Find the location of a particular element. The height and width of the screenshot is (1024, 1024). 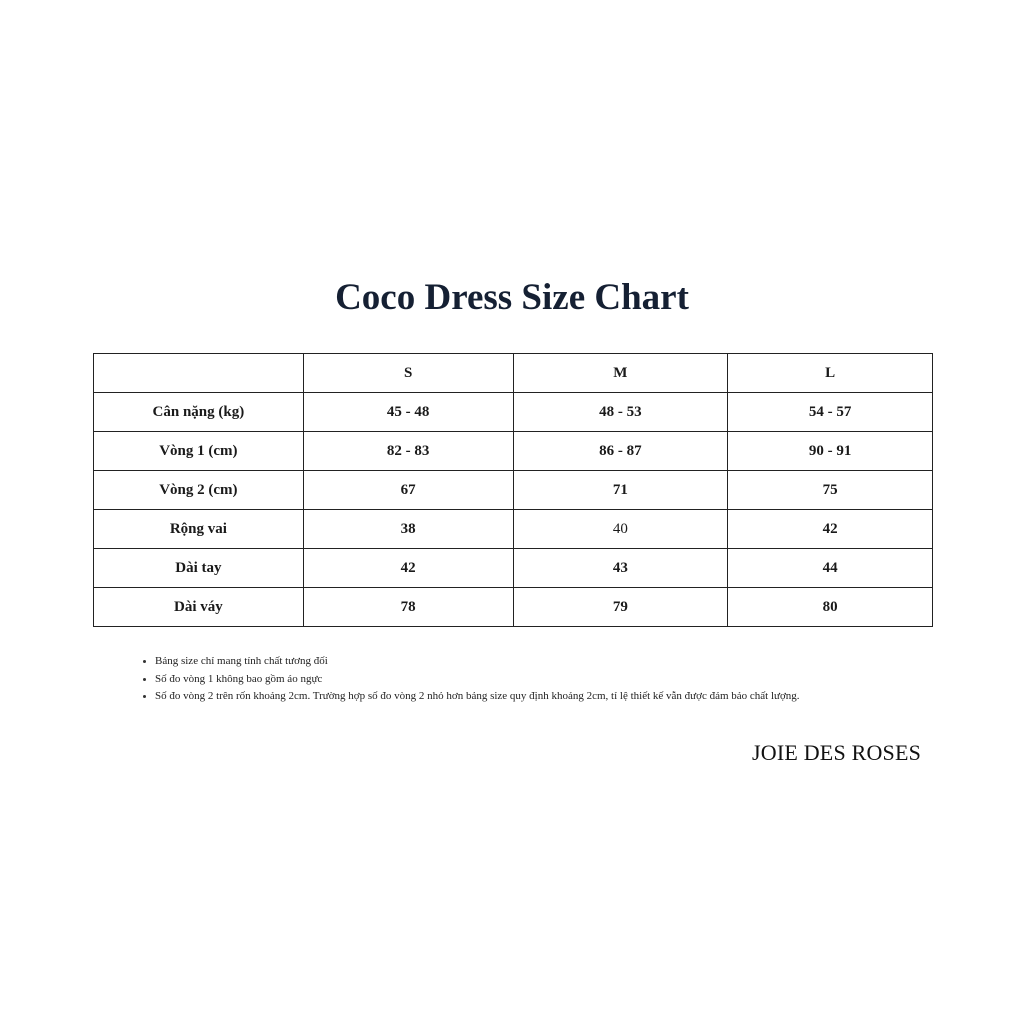

value-cell: 79 is located at coordinates (620, 607).